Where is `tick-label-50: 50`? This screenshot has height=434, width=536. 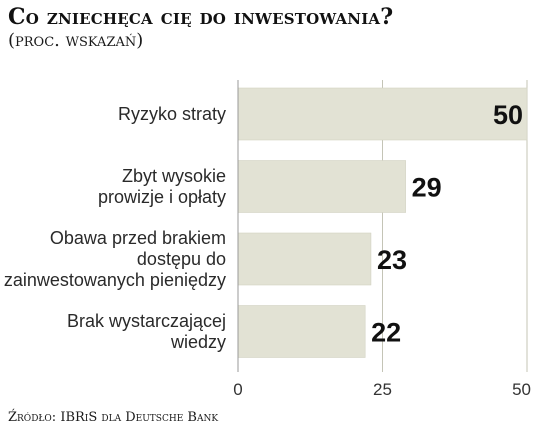
tick-label-50: 50 is located at coordinates (521, 389).